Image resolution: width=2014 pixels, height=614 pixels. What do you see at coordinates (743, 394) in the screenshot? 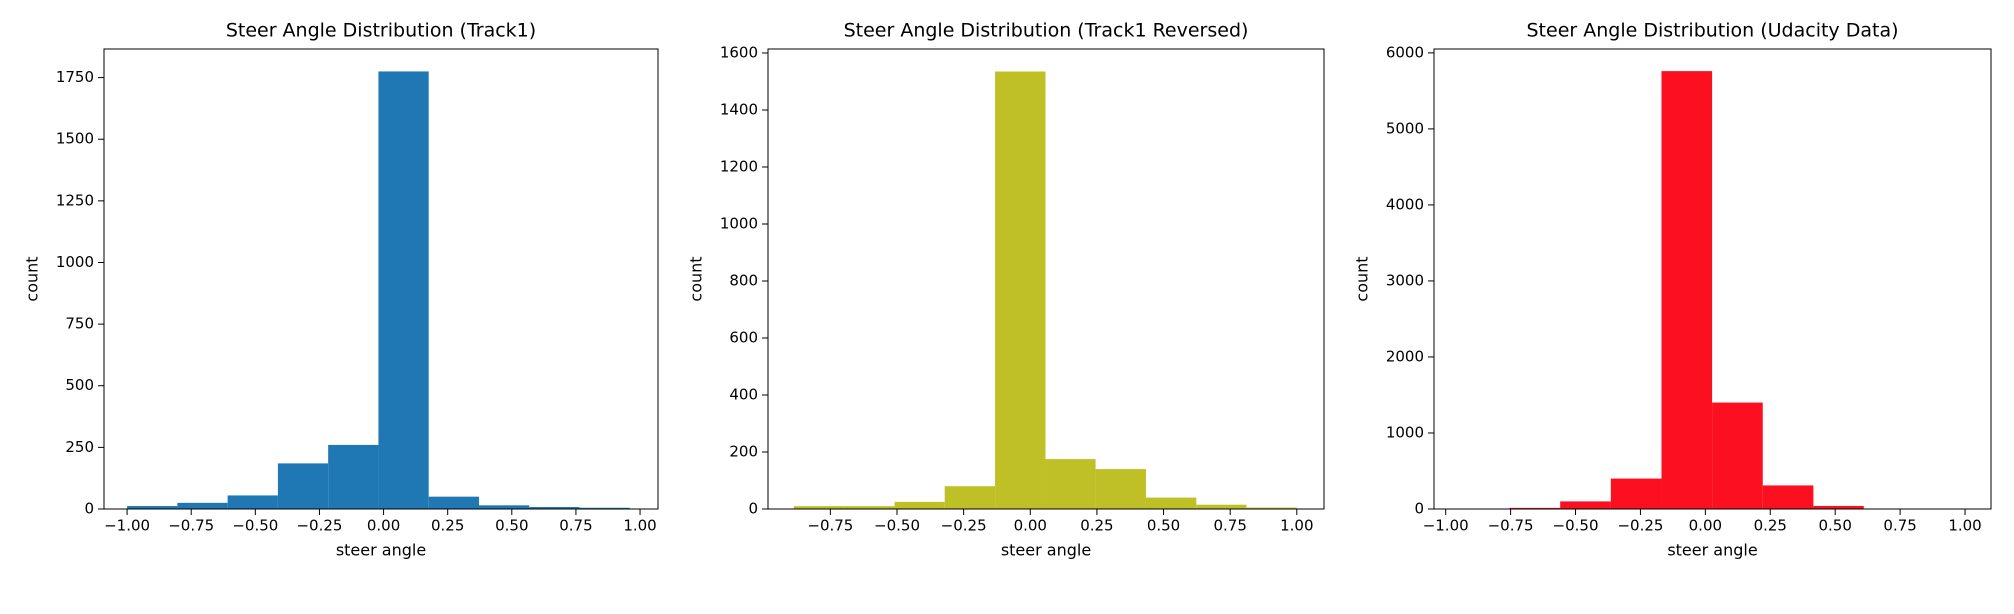
I see `y-tick-label: 400` at bounding box center [743, 394].